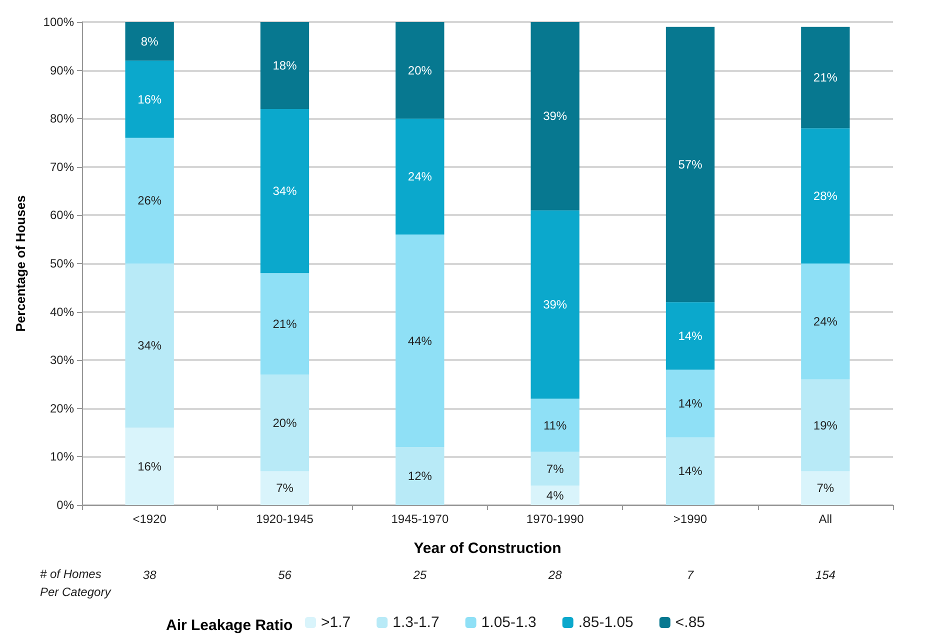 This screenshot has height=643, width=938. I want to click on y-tick-label: 10%, so click(62, 457).